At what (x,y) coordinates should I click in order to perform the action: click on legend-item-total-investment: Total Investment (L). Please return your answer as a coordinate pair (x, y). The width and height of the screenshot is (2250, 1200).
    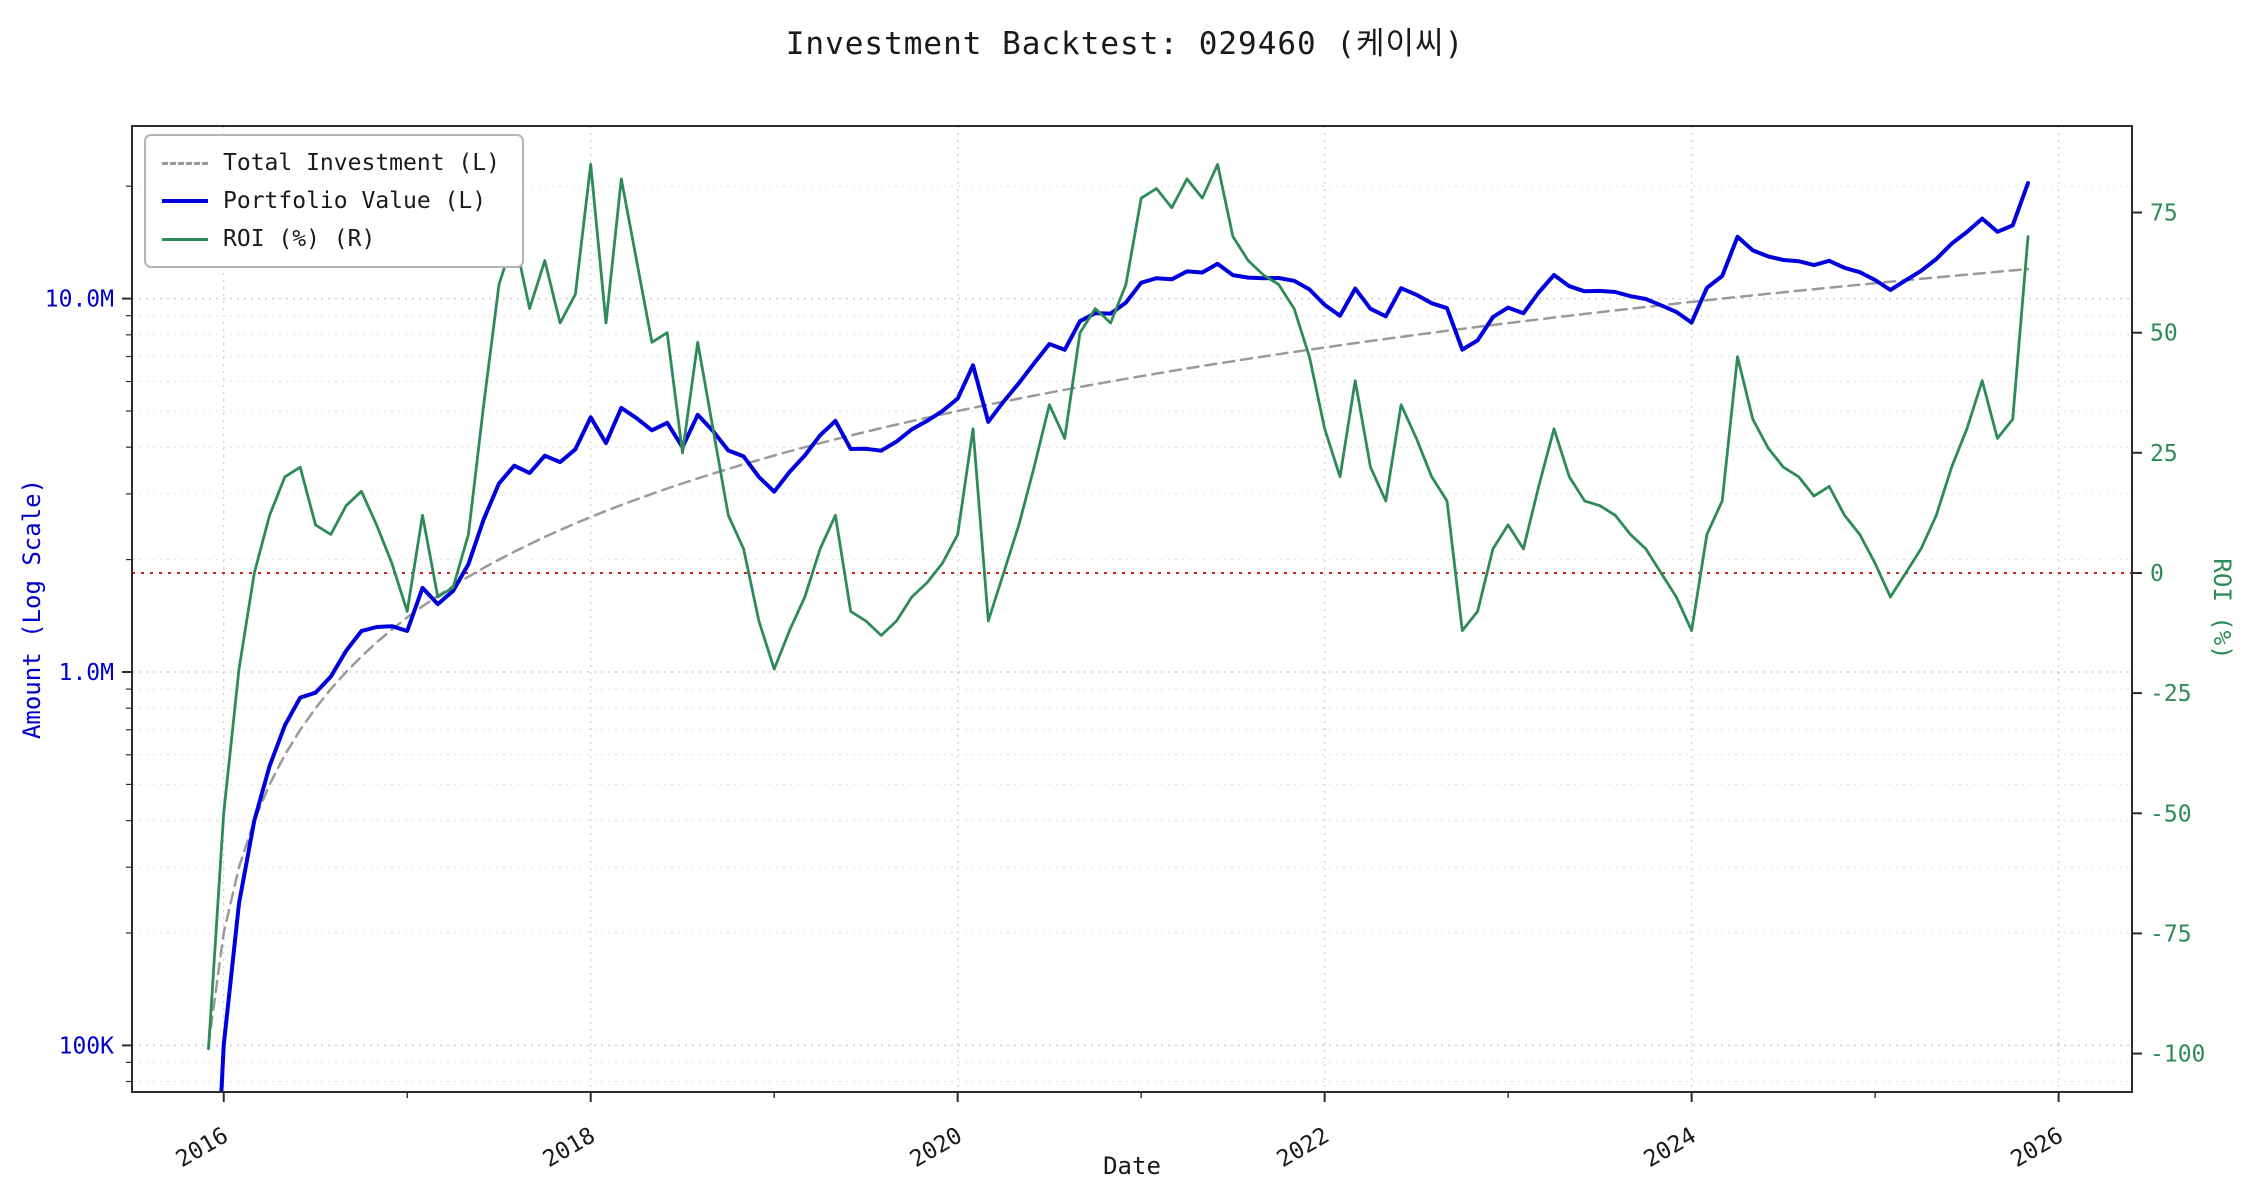
    Looking at the image, I should click on (331, 163).